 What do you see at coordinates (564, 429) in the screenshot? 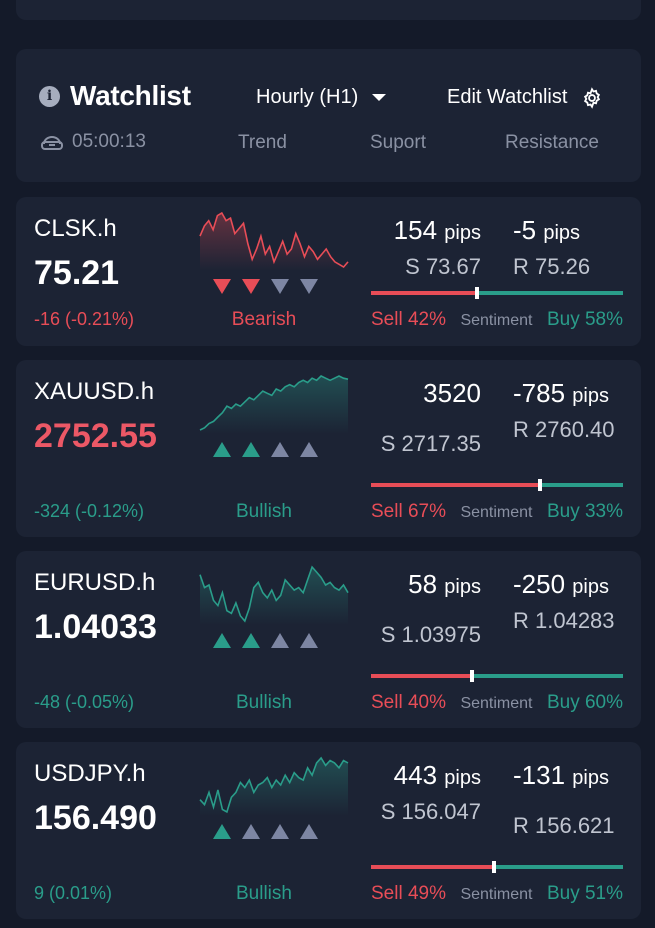
I see `resistance-level: R 2760.40` at bounding box center [564, 429].